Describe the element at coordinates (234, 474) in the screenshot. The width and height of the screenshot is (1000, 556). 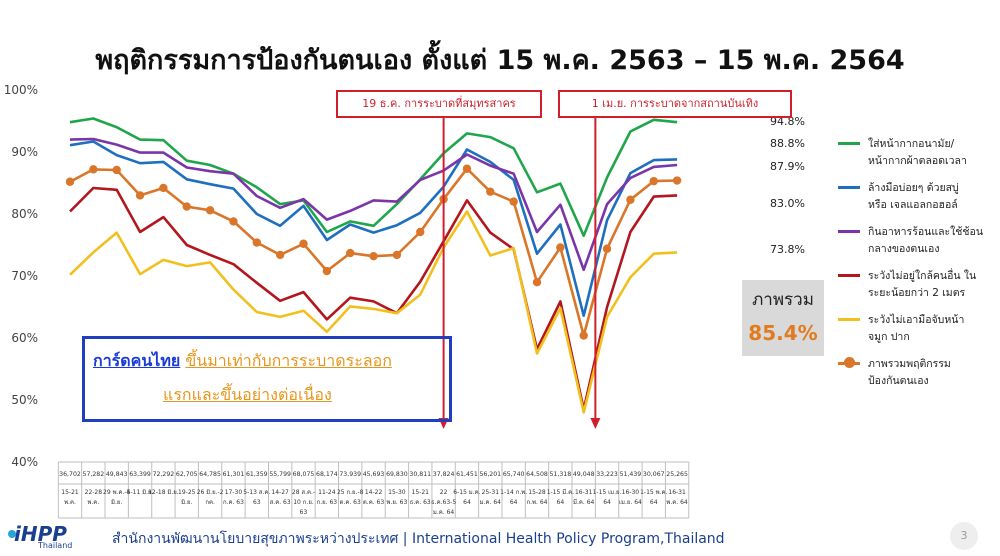
I see `sample-size-label: 61,301` at that location.